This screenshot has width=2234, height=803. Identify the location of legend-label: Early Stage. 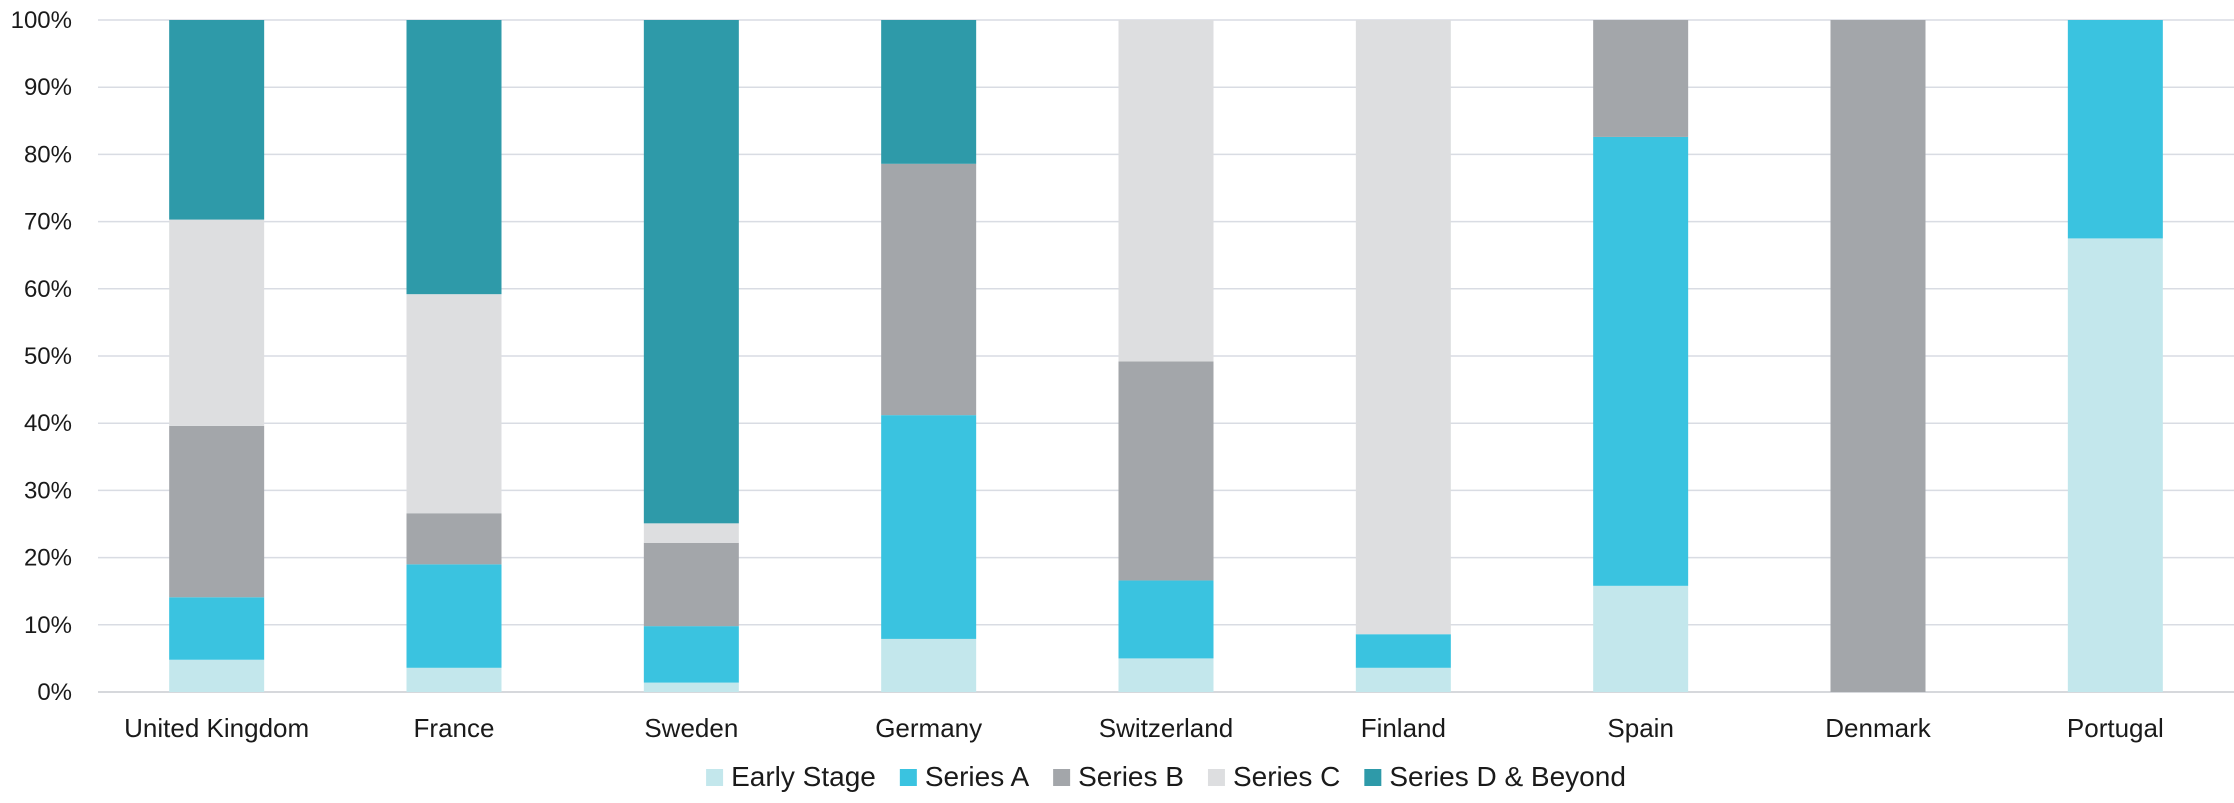
(803, 776).